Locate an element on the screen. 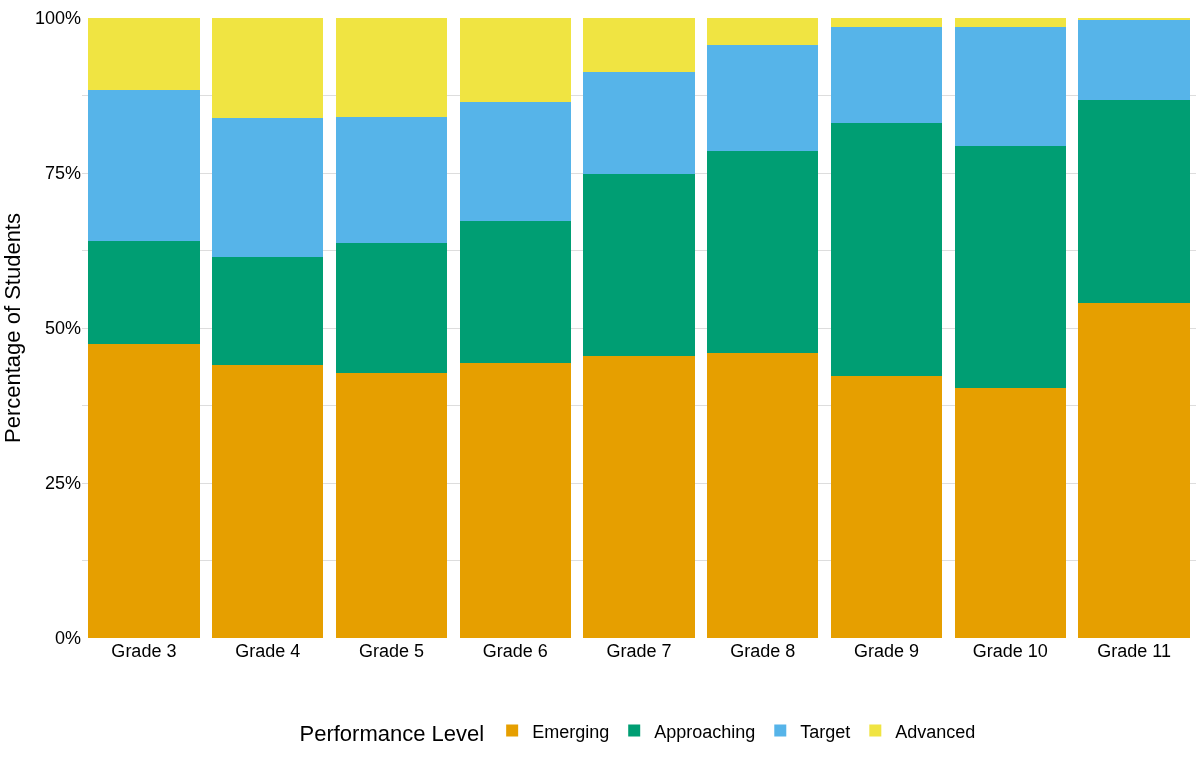 This screenshot has width=1201, height=758. x-tick-label: Grade 5 is located at coordinates (391, 651).